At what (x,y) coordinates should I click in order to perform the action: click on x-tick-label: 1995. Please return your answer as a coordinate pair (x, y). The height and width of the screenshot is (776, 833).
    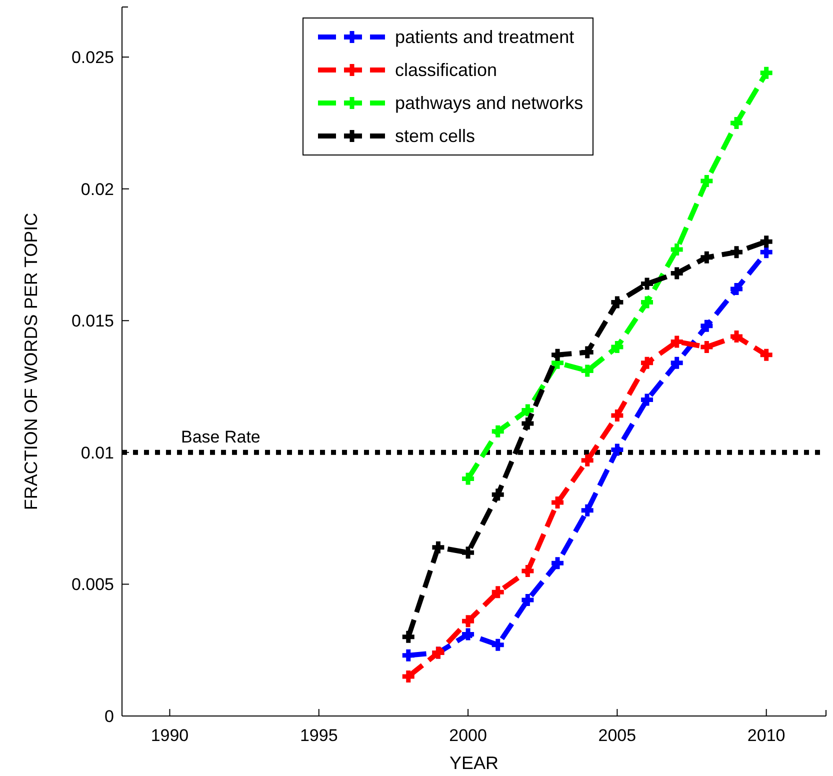
    Looking at the image, I should click on (319, 735).